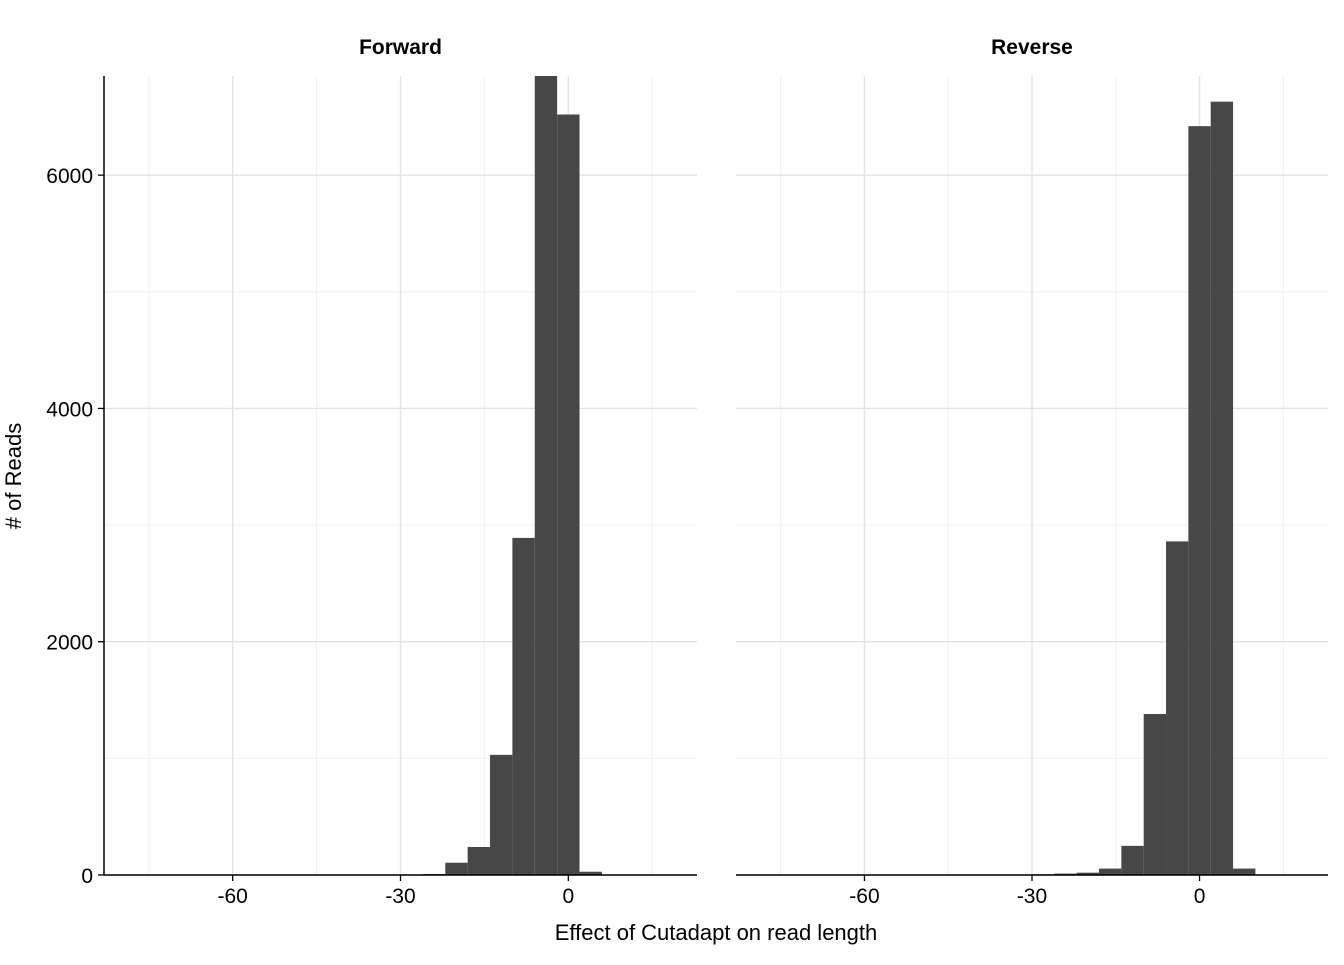  Describe the element at coordinates (69, 409) in the screenshot. I see `y-tick-label: 4000` at that location.